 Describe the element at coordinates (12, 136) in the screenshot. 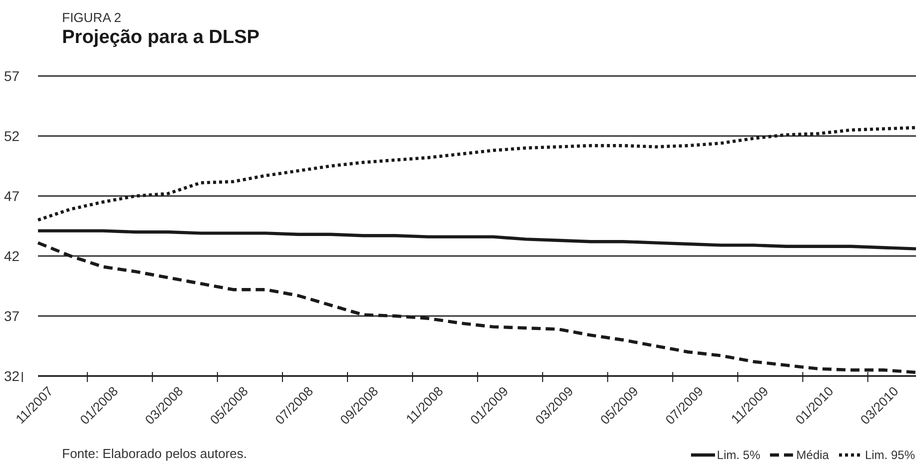

I see `y-tick-label: 52` at that location.